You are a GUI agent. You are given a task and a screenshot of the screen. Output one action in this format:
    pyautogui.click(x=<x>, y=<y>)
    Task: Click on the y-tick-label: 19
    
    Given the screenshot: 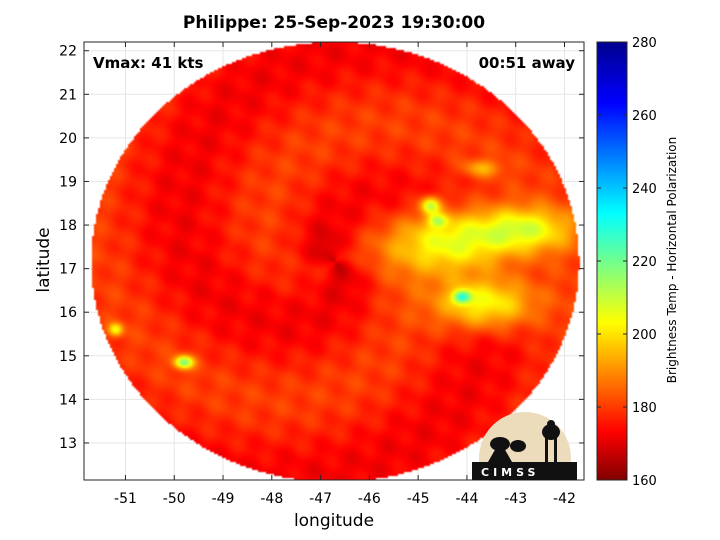 What is the action you would take?
    pyautogui.click(x=68, y=182)
    